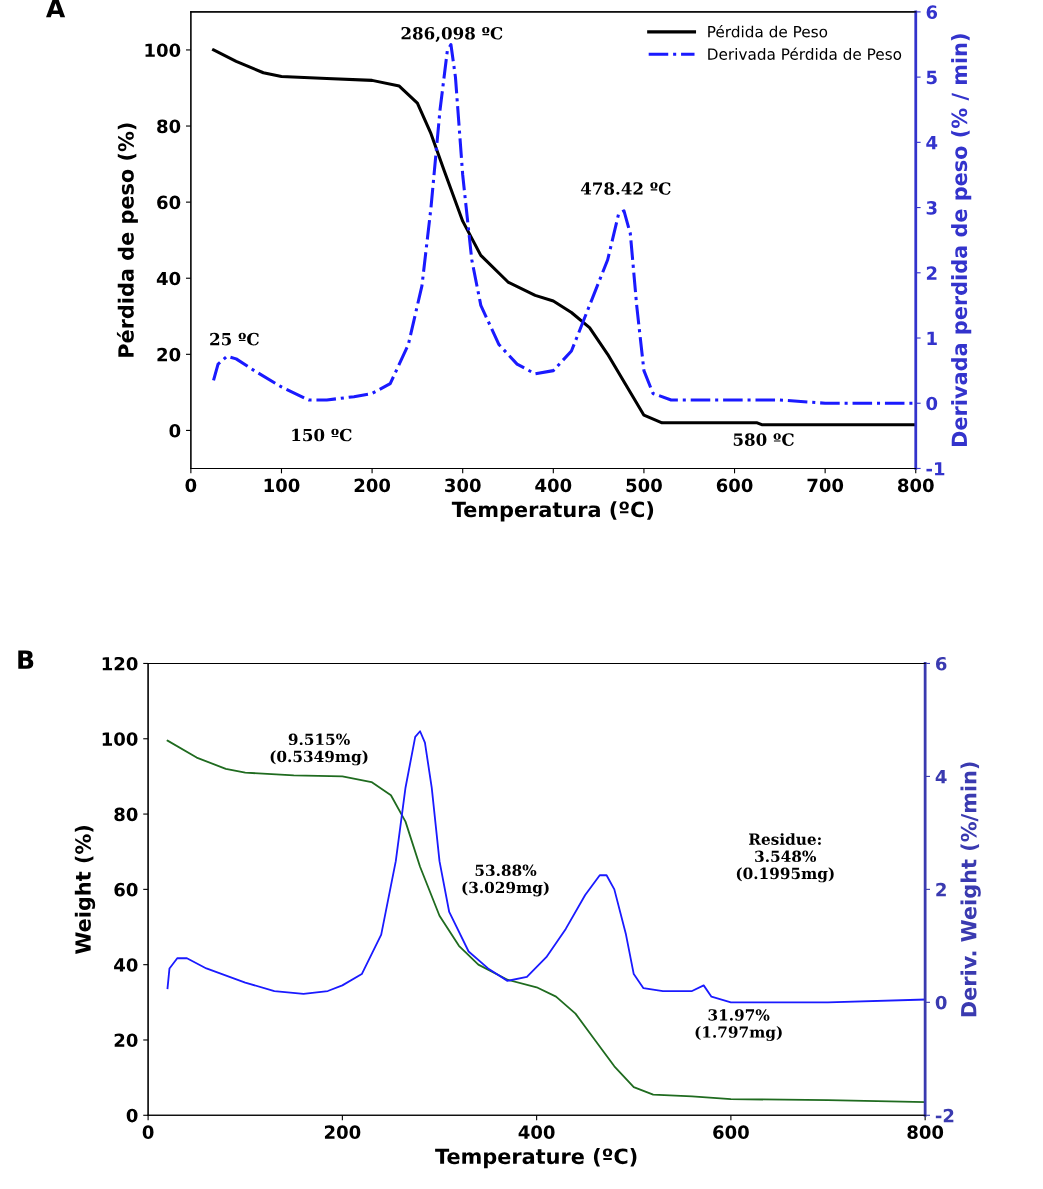  I want to click on chart-title: A, so click(56, 9).